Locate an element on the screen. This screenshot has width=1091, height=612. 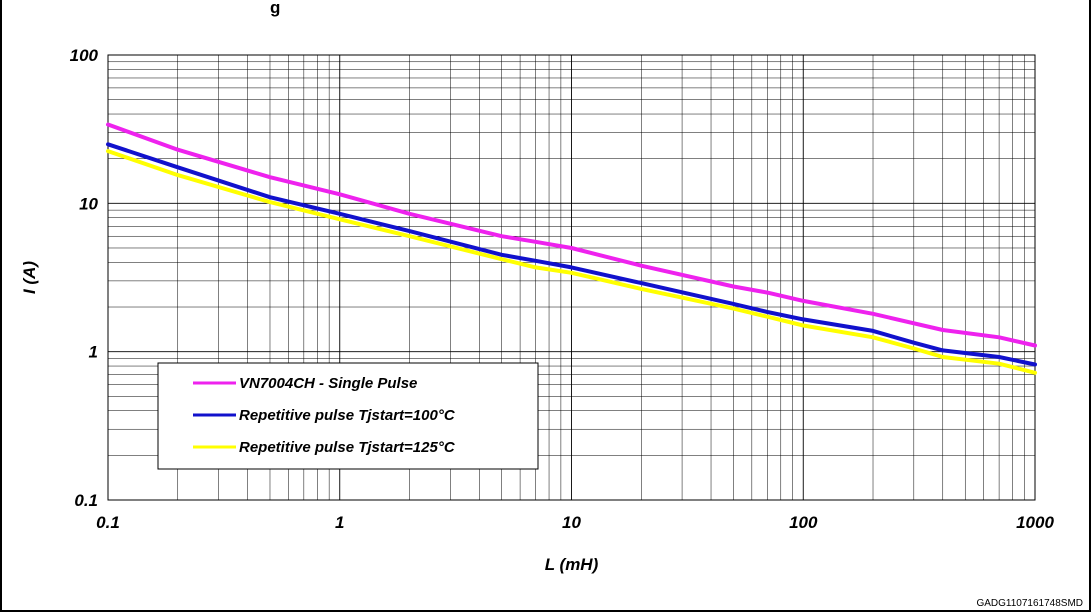
legend-label-tj125: Repetitive pulse Tjstart=125°C is located at coordinates (347, 447).